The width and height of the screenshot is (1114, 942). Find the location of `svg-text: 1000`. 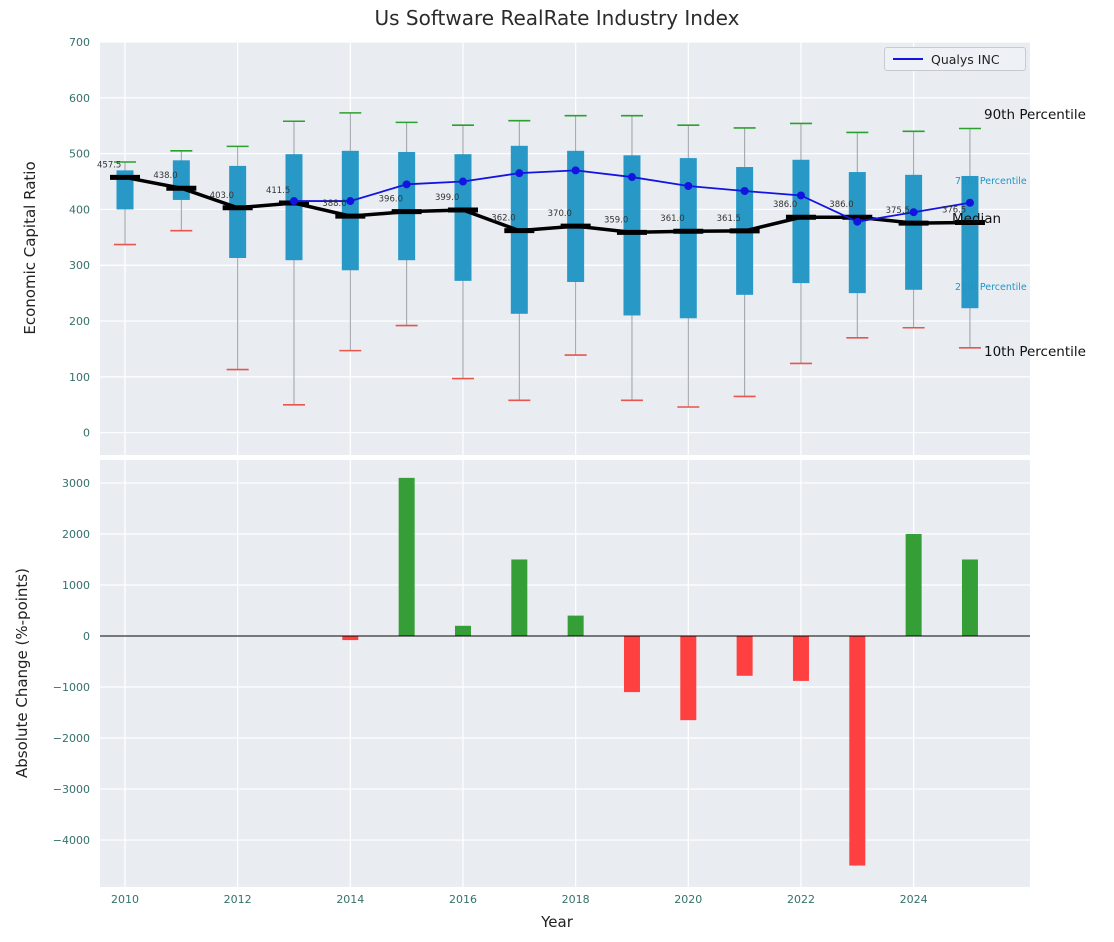

svg-text: 1000 is located at coordinates (76, 585).